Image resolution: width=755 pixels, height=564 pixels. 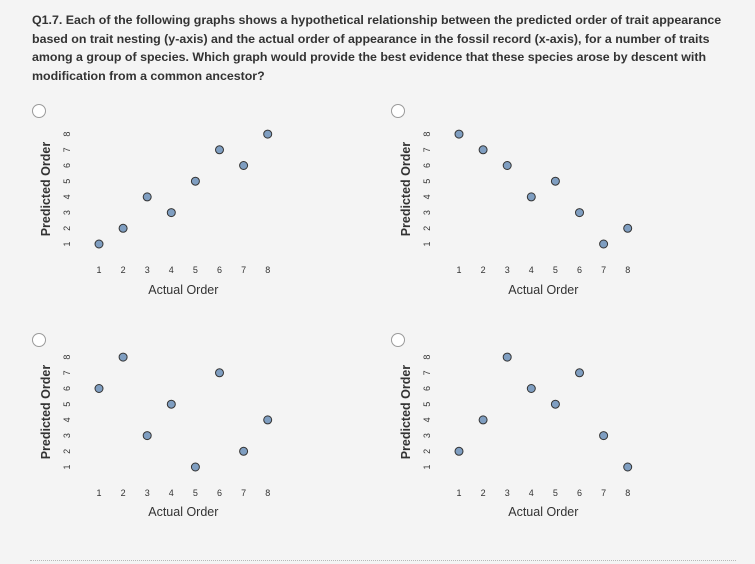 What do you see at coordinates (398, 340) in the screenshot?
I see `answer-option-d-radio` at bounding box center [398, 340].